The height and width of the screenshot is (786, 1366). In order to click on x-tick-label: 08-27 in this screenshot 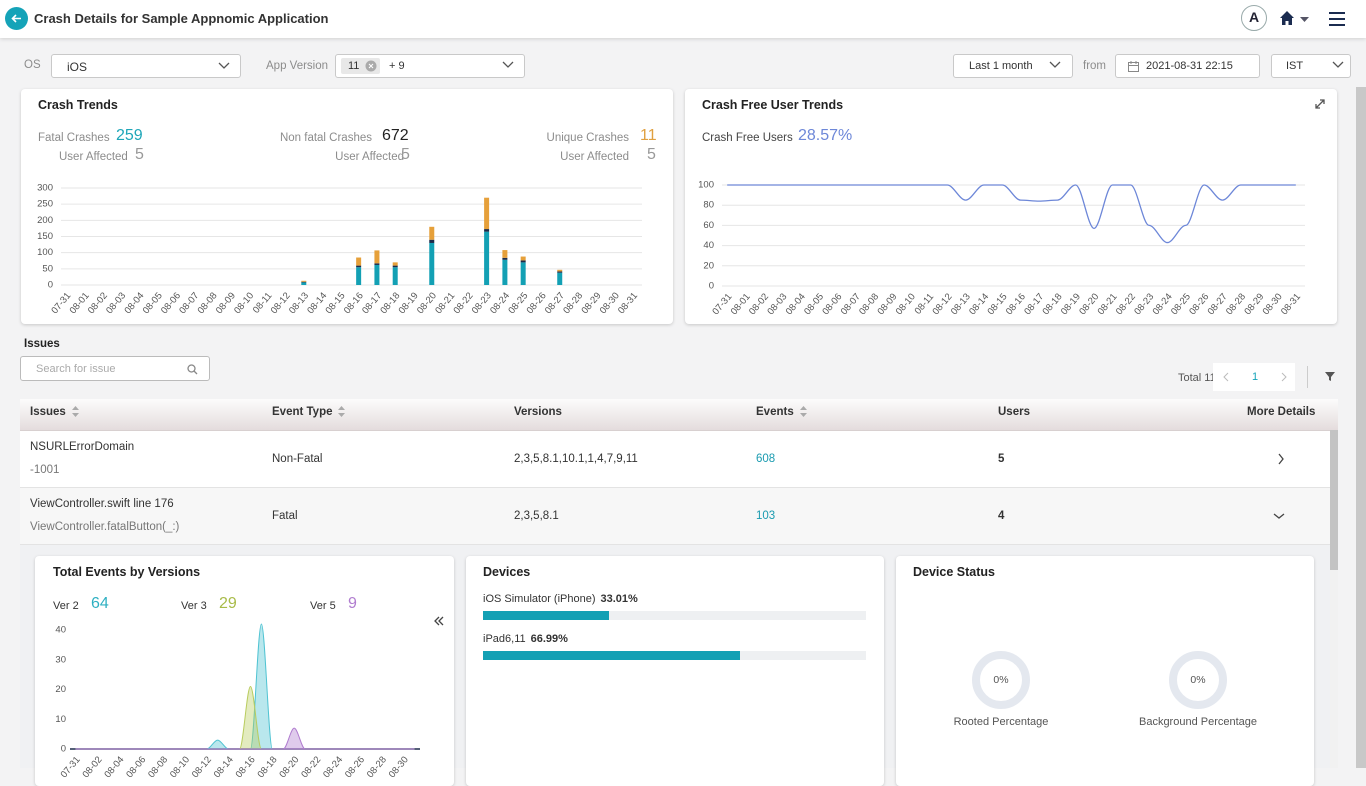, I will do `click(1218, 304)`.